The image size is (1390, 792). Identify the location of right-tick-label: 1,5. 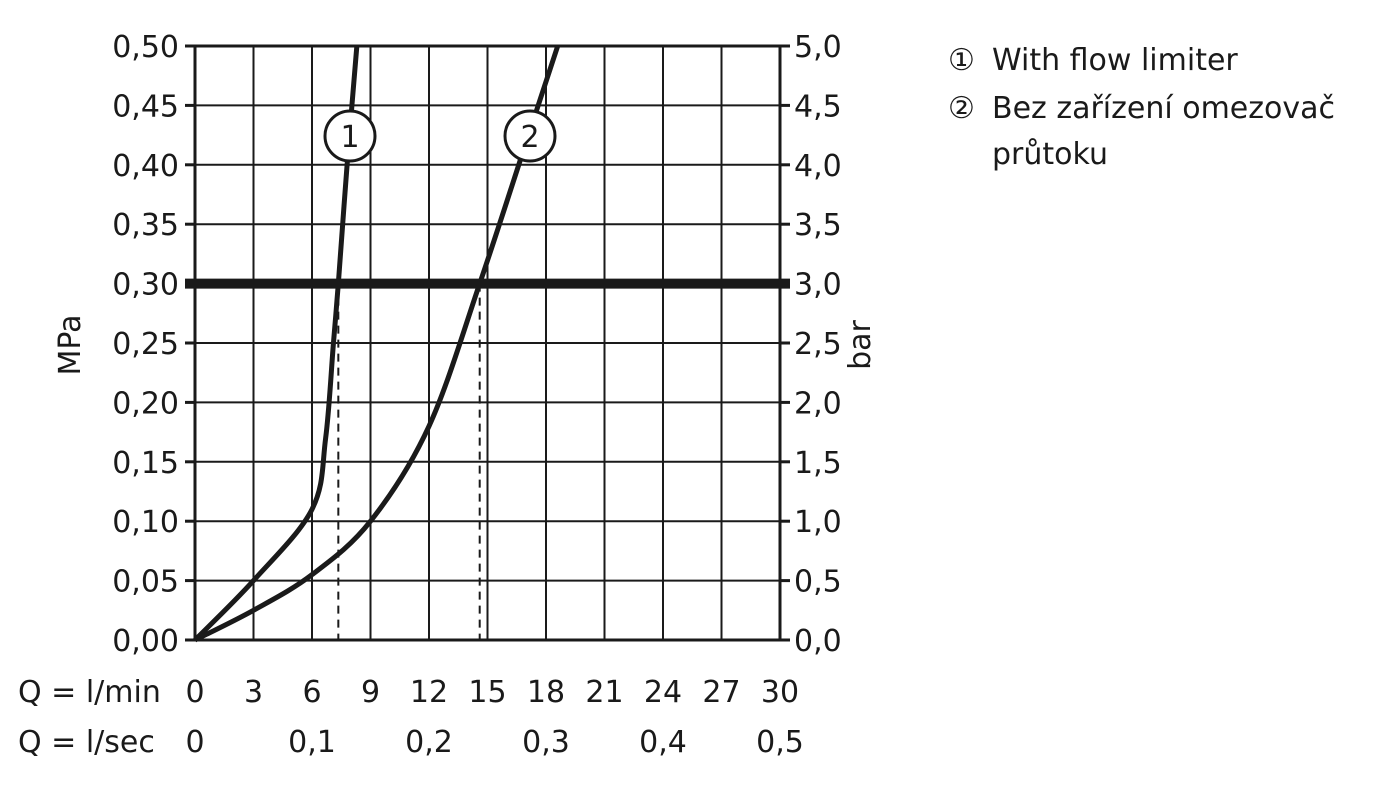
(818, 463).